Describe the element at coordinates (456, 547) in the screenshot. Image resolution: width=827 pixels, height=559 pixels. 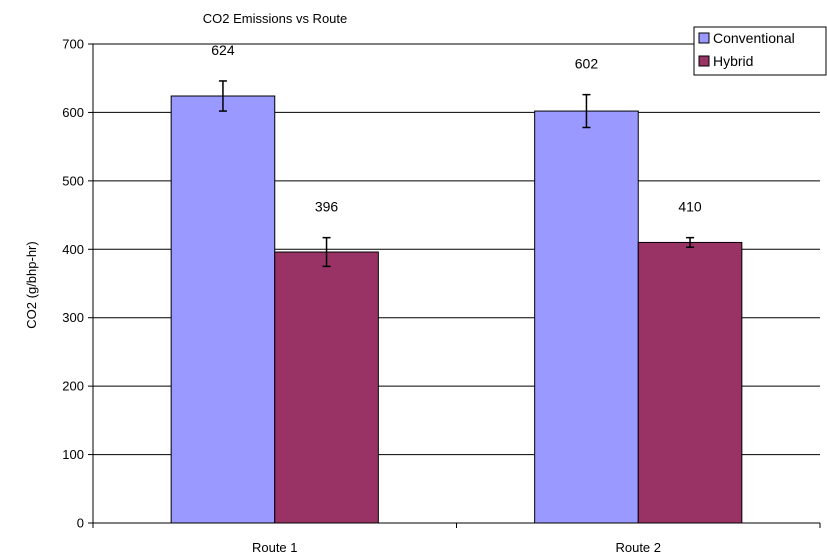
I see `x-tick-labels: Route 1 Route 2` at that location.